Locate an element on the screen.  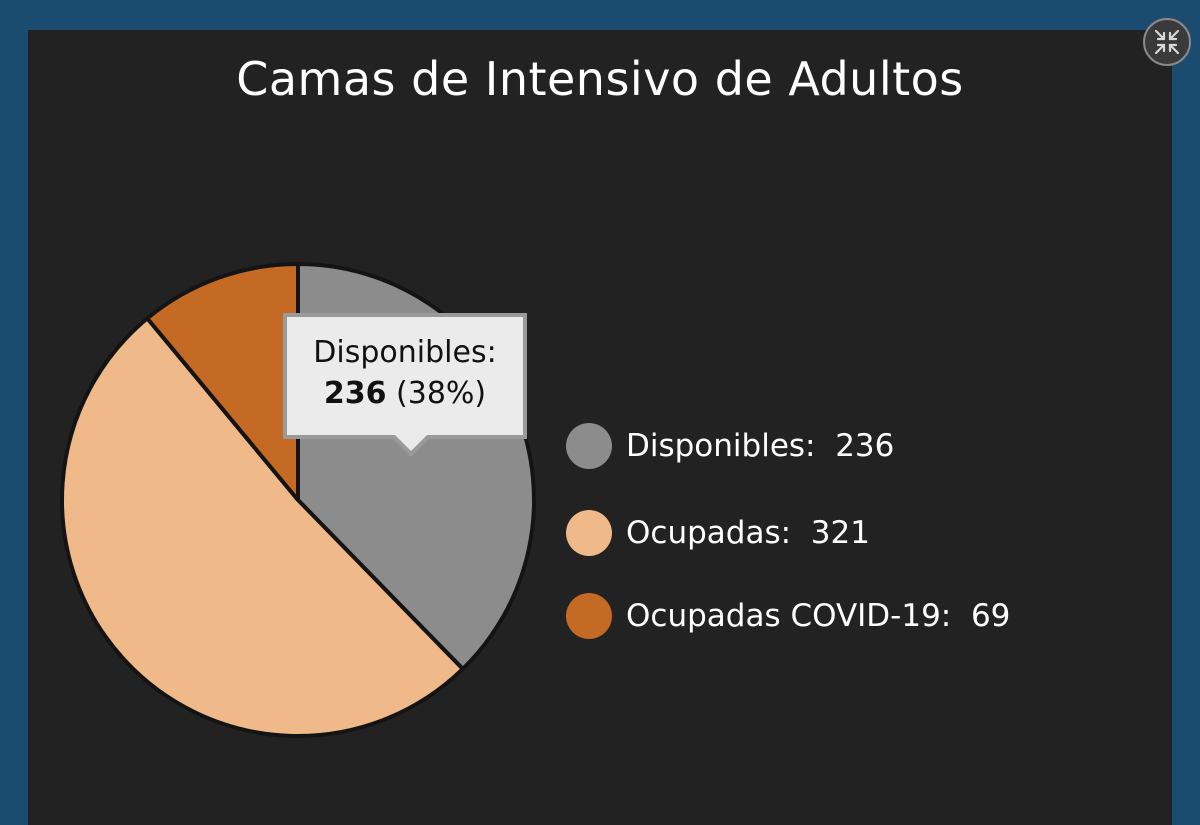
legend-label-ocupadas: Ocupadas: 321 is located at coordinates (748, 533).